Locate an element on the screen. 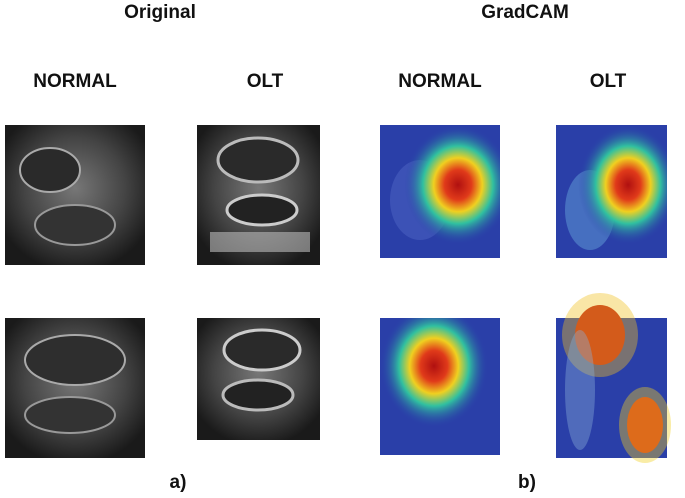  header-original: Original is located at coordinates (160, 12).